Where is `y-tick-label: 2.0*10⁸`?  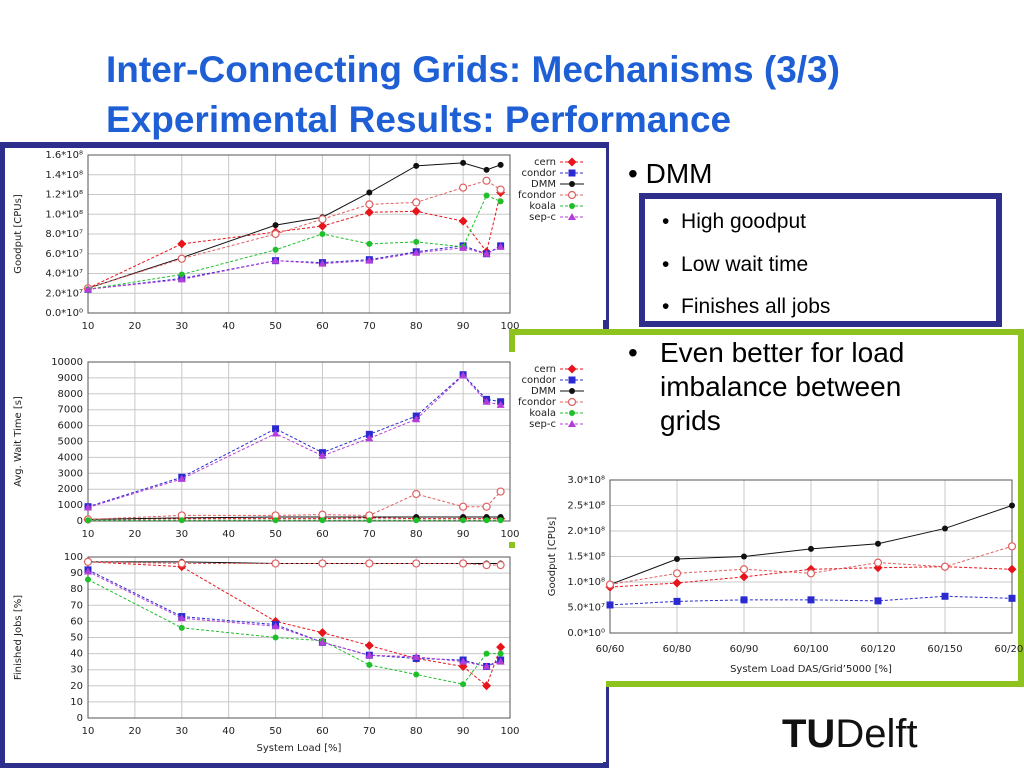 y-tick-label: 2.0*10⁸ is located at coordinates (586, 531).